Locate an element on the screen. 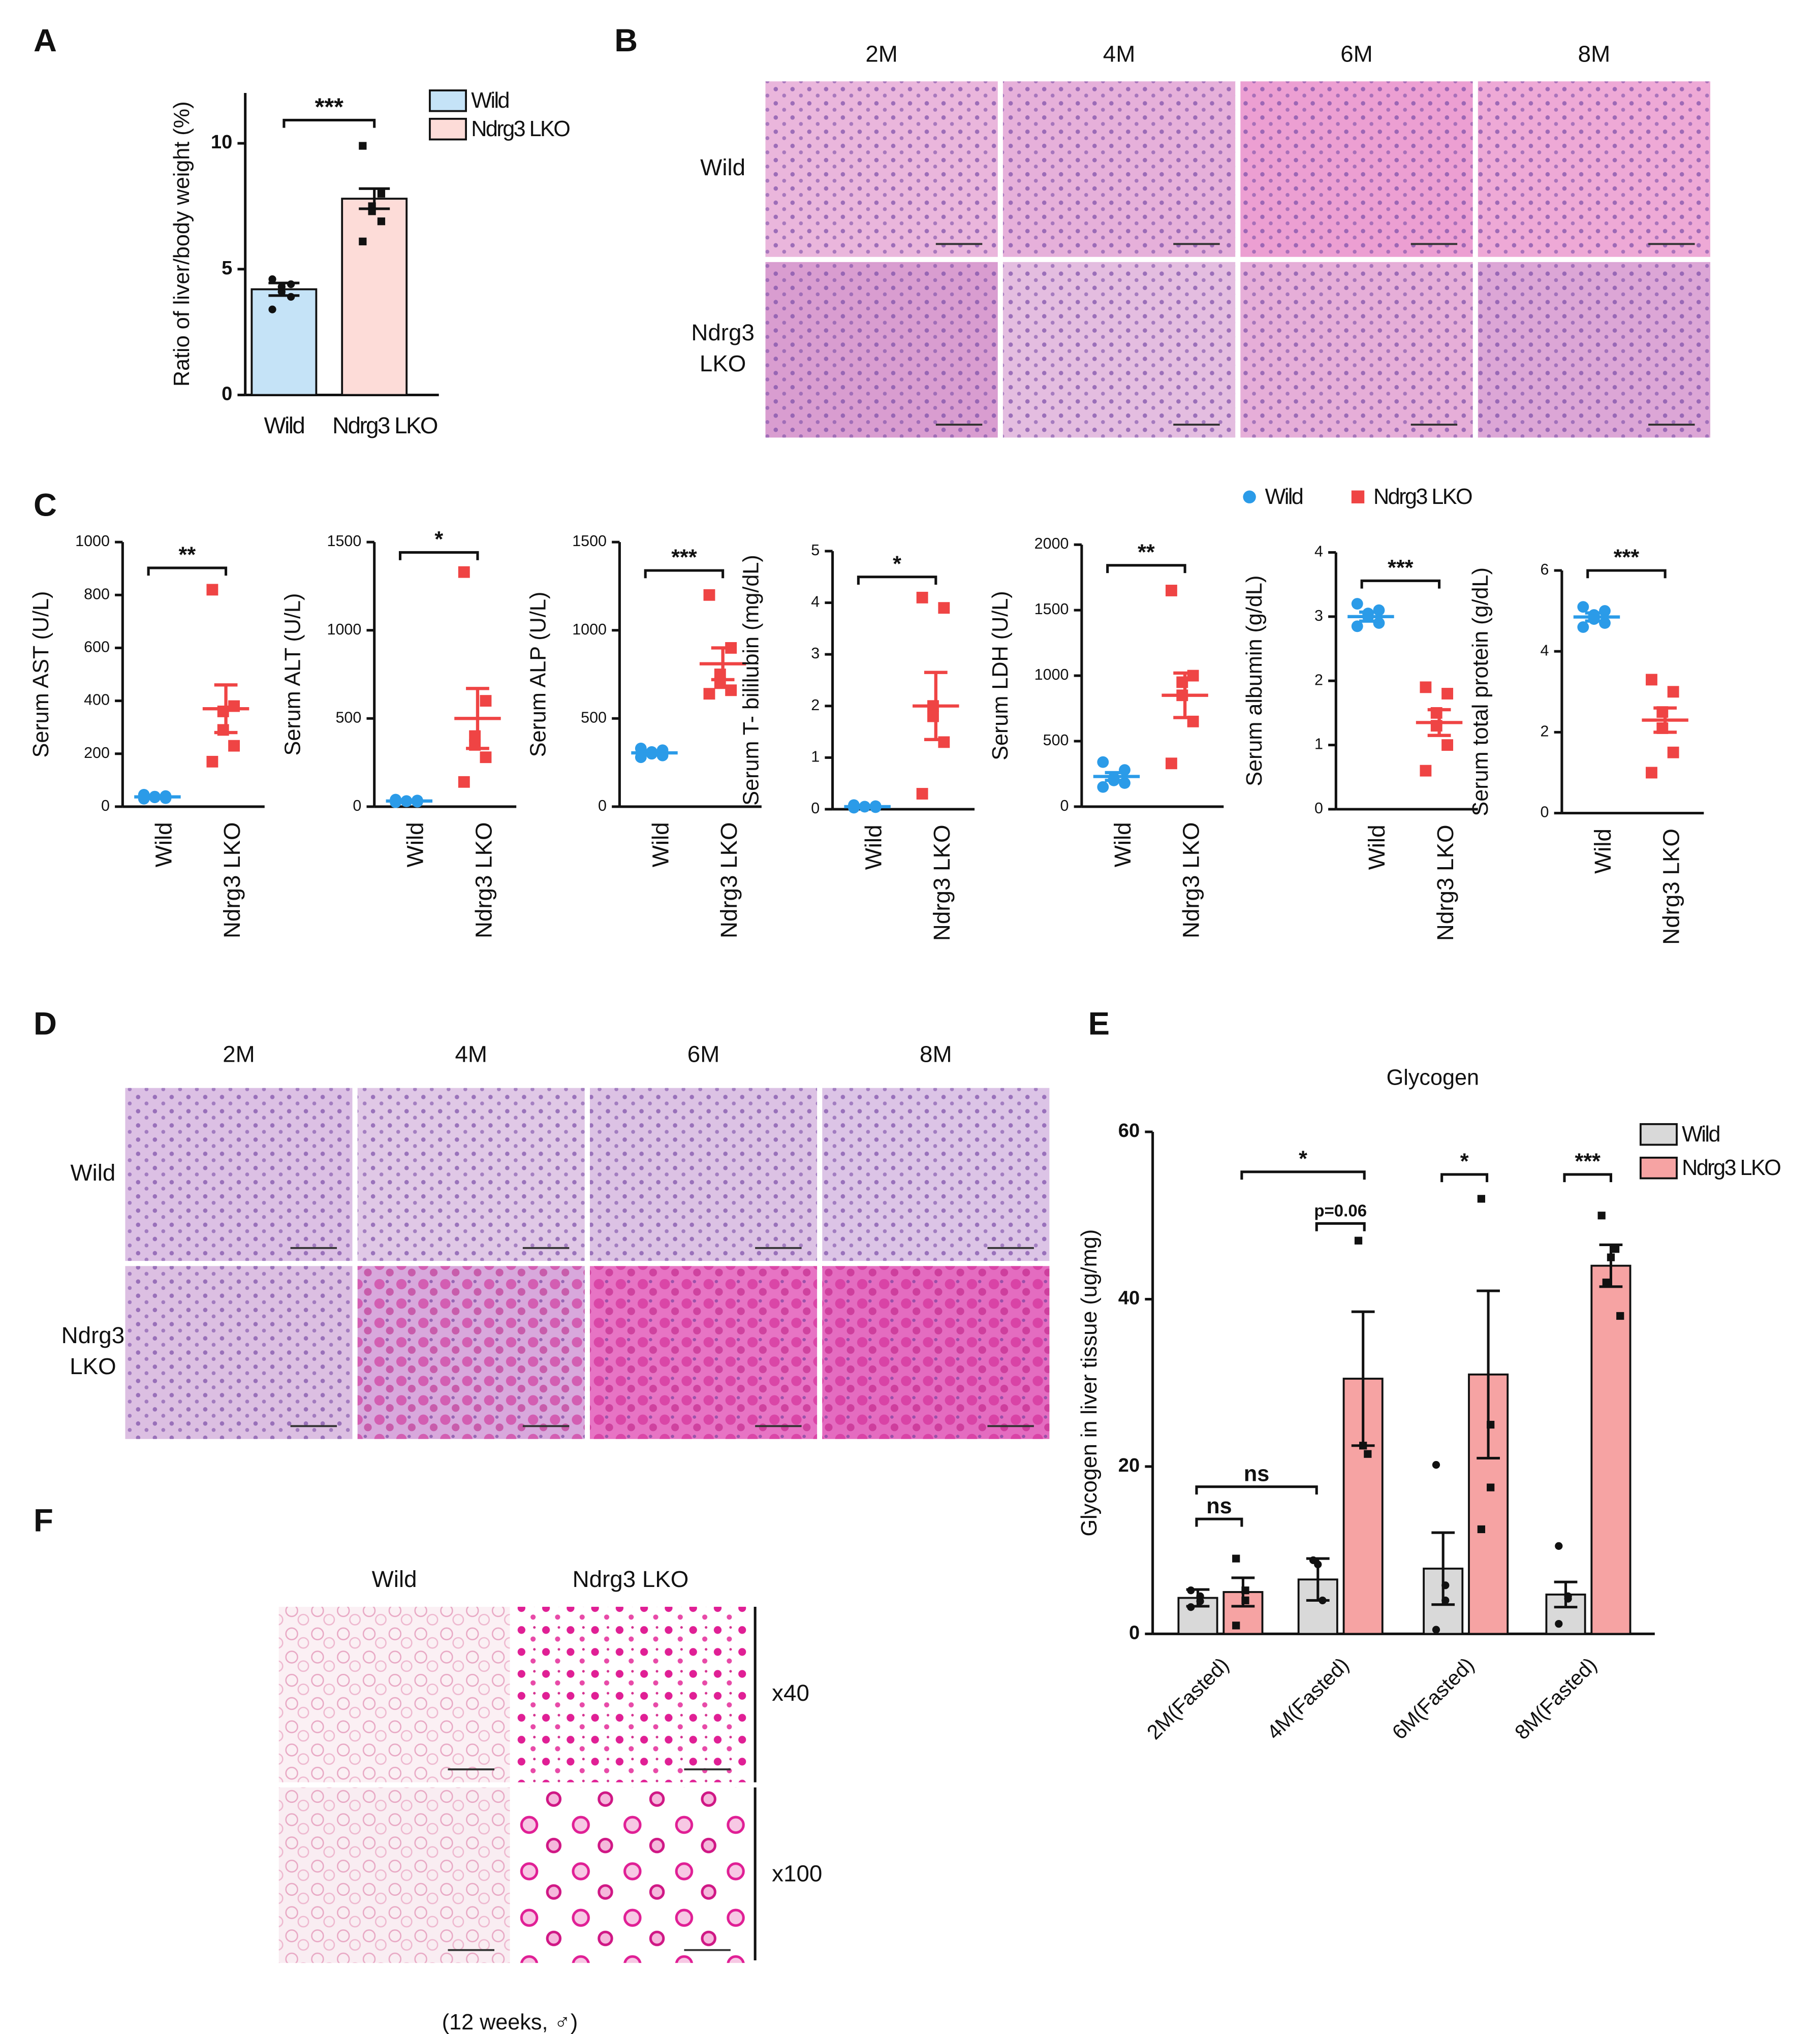 This screenshot has height=2034, width=1820. panel-label: F is located at coordinates (43, 1521).